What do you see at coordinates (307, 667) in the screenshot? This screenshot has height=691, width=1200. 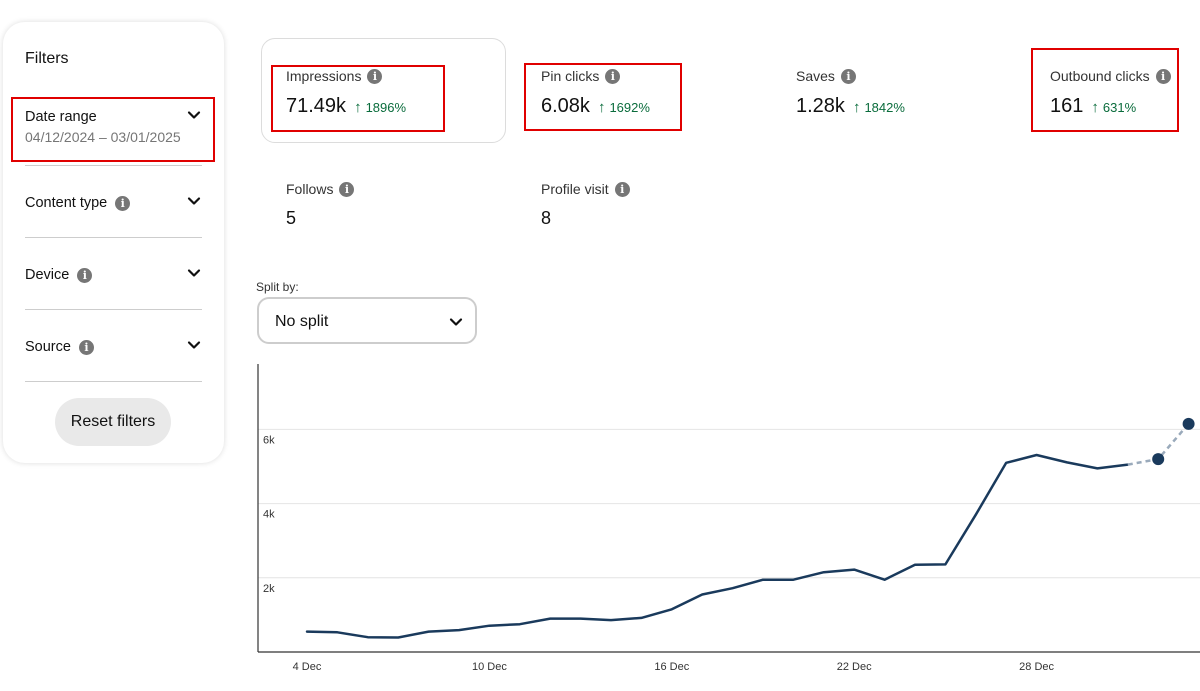 I see `x-tick-label: 4 Dec` at bounding box center [307, 667].